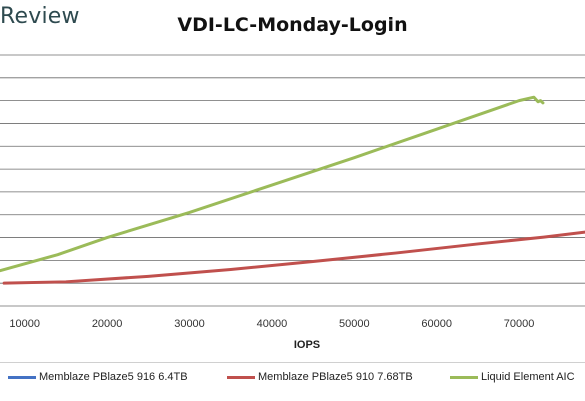 The height and width of the screenshot is (401, 585). Describe the element at coordinates (354, 324) in the screenshot. I see `x-tick-label: 50000` at that location.